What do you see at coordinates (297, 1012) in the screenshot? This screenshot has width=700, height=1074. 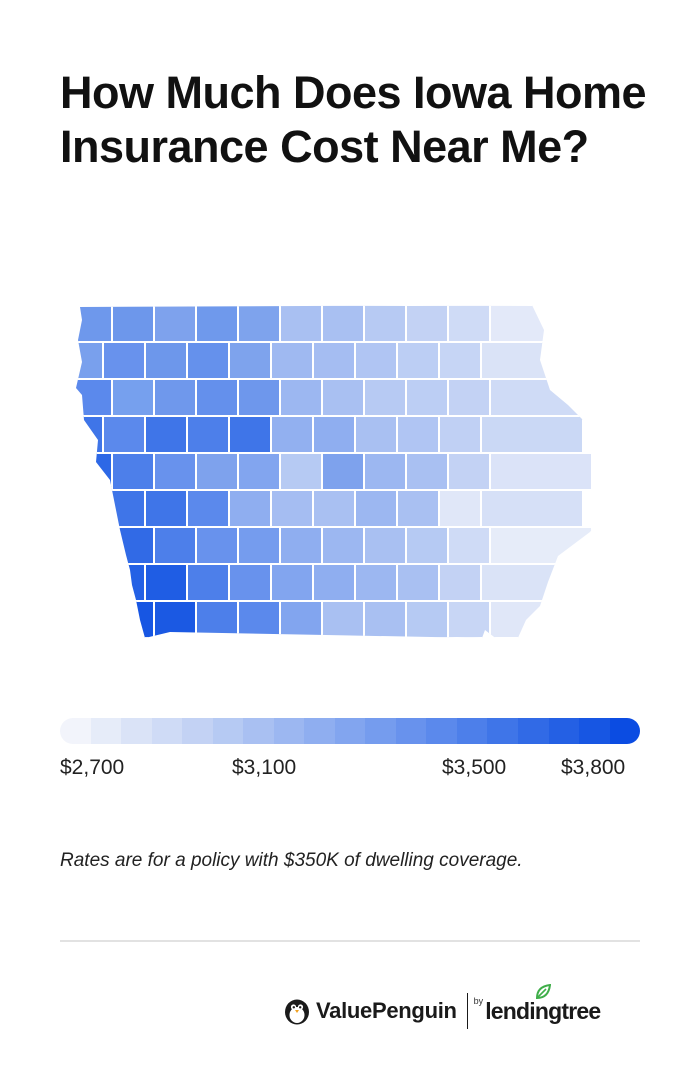 I see `penguin-icon` at bounding box center [297, 1012].